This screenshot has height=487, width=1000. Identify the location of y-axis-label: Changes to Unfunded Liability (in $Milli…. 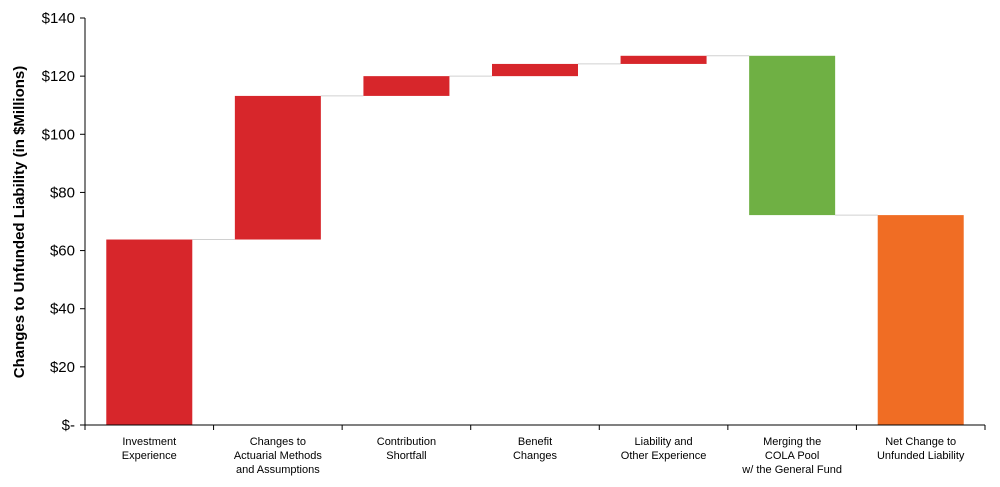
(19, 222).